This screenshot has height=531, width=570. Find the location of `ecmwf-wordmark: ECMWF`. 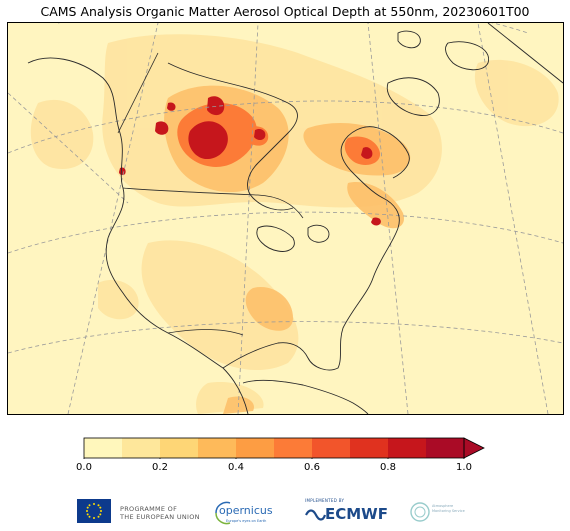

ecmwf-wordmark: ECMWF is located at coordinates (356, 514).